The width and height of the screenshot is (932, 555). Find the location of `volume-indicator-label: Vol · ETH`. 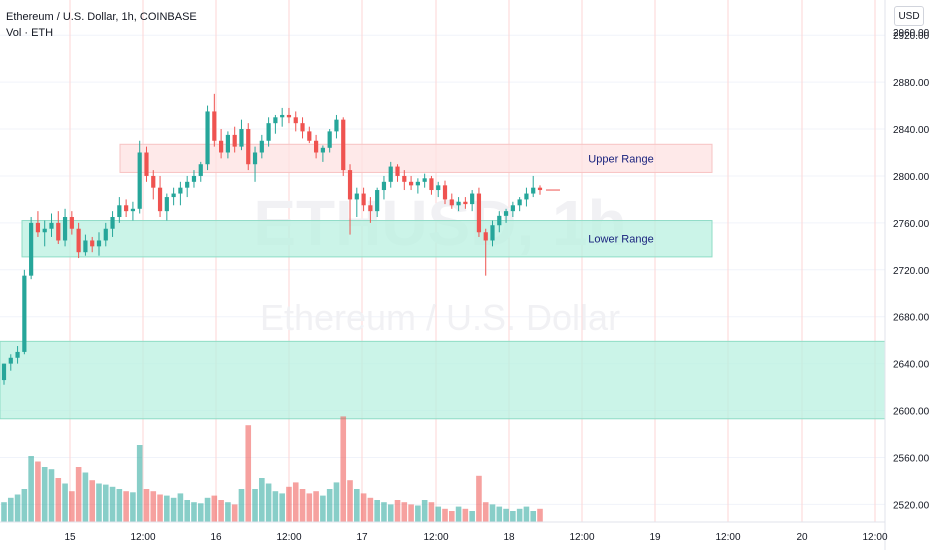

volume-indicator-label: Vol · ETH is located at coordinates (29, 33).